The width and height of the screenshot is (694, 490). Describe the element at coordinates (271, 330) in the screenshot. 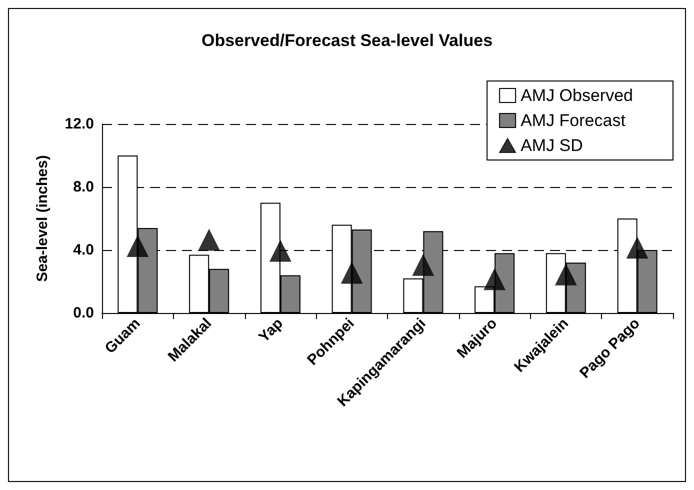

I see `x-tick-label: Yap` at that location.